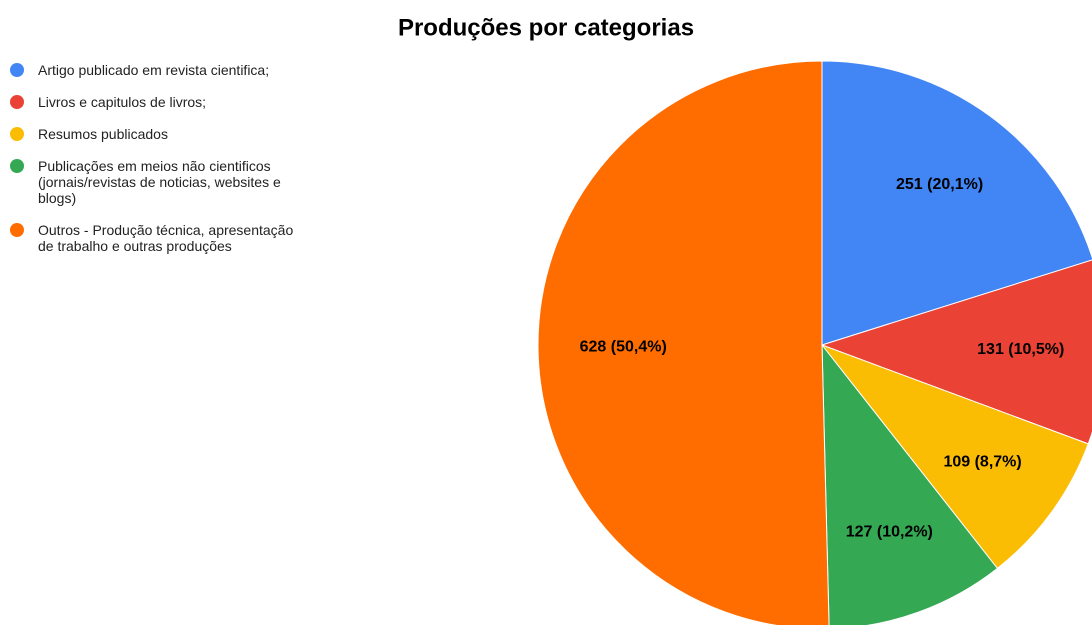 The height and width of the screenshot is (625, 1092). What do you see at coordinates (546, 27) in the screenshot?
I see `chart-title: Produções por categorias` at bounding box center [546, 27].